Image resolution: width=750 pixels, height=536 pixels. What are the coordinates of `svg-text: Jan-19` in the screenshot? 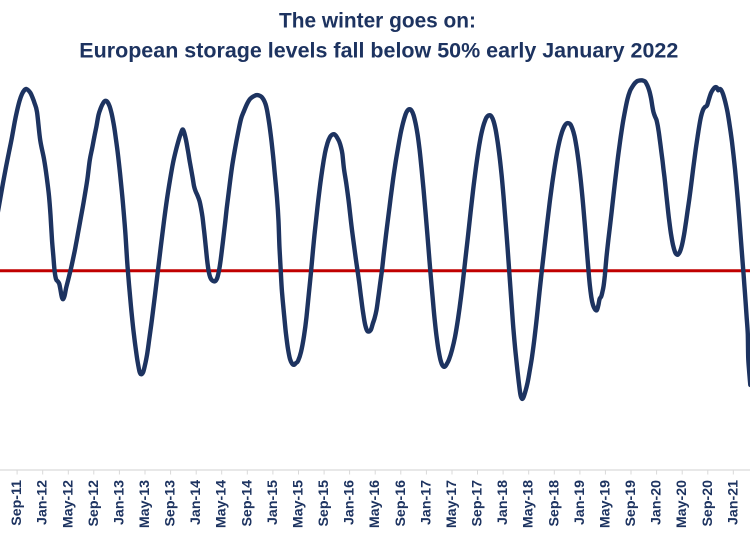 It's located at (580, 502).